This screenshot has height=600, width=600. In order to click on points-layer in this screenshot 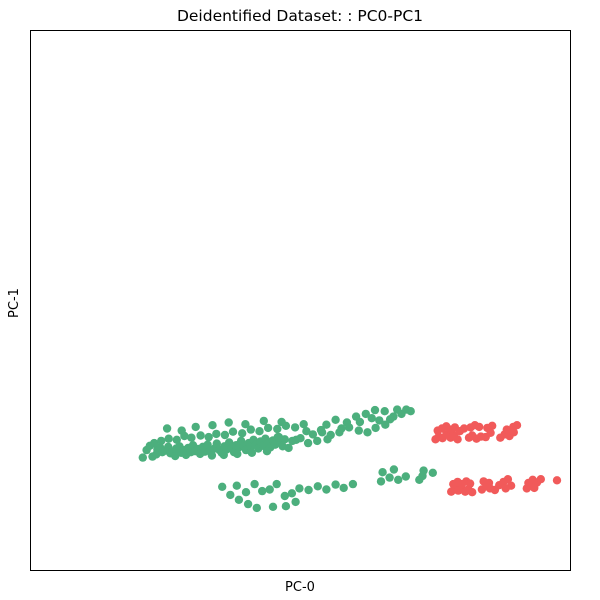, I will do `click(350, 459)`.